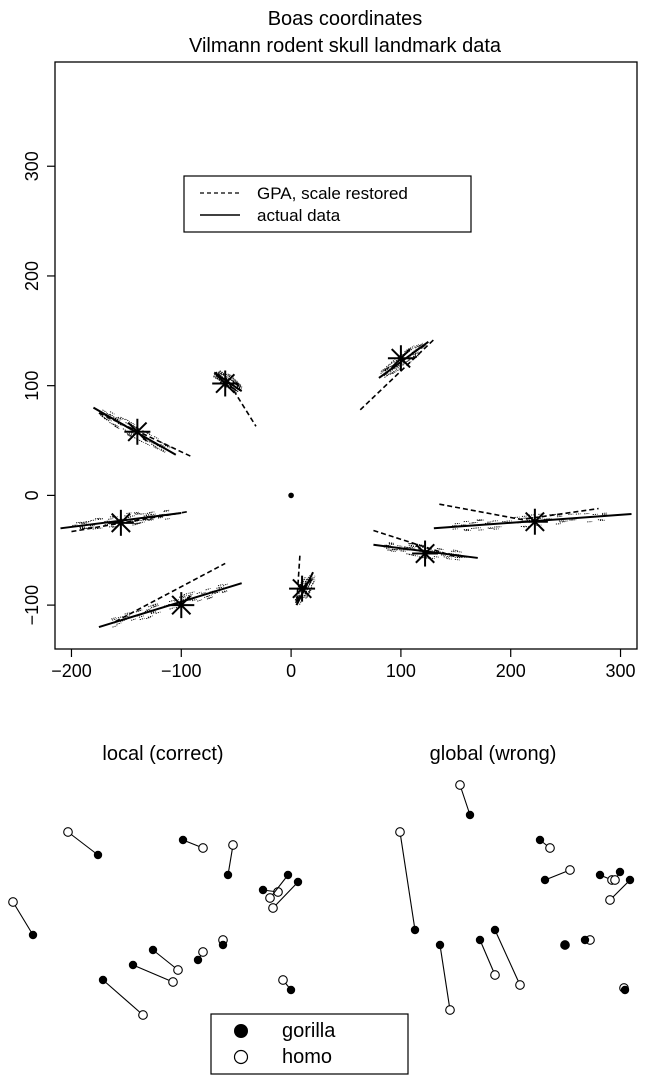  What do you see at coordinates (307, 1057) in the screenshot?
I see `legend-label-homo: homo` at bounding box center [307, 1057].